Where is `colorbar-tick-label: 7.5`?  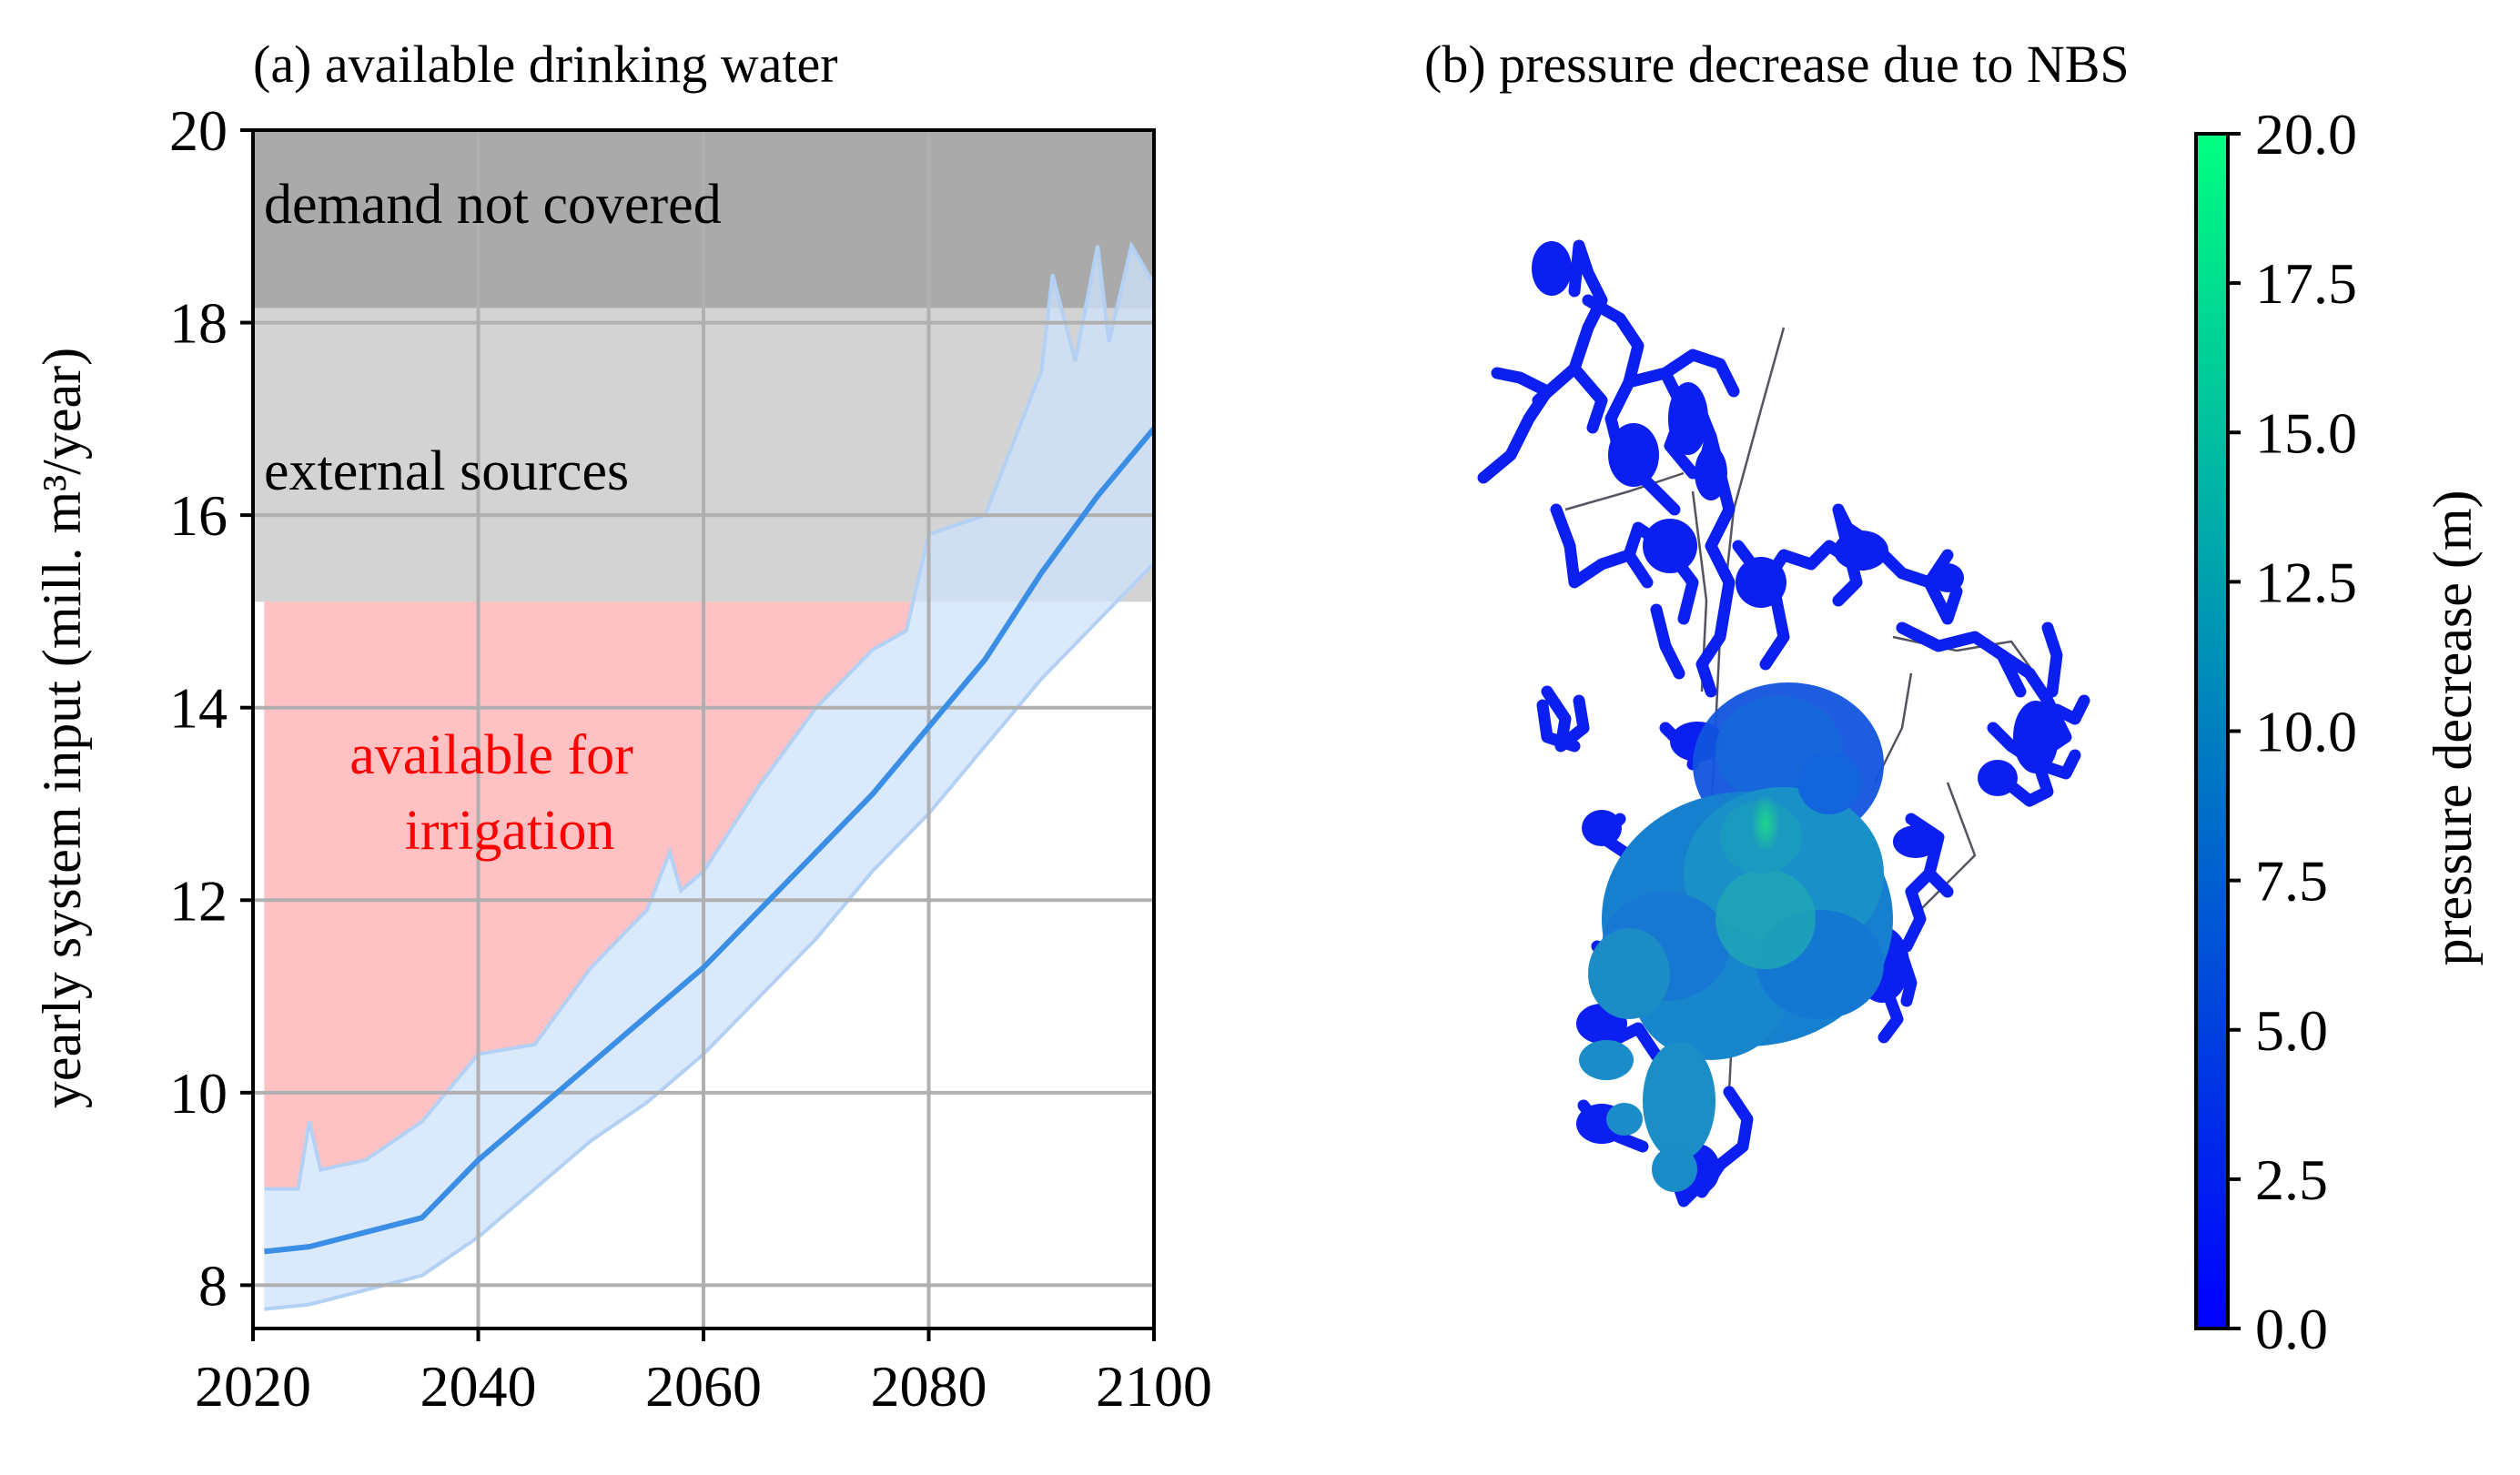 colorbar-tick-label: 7.5 is located at coordinates (2291, 881).